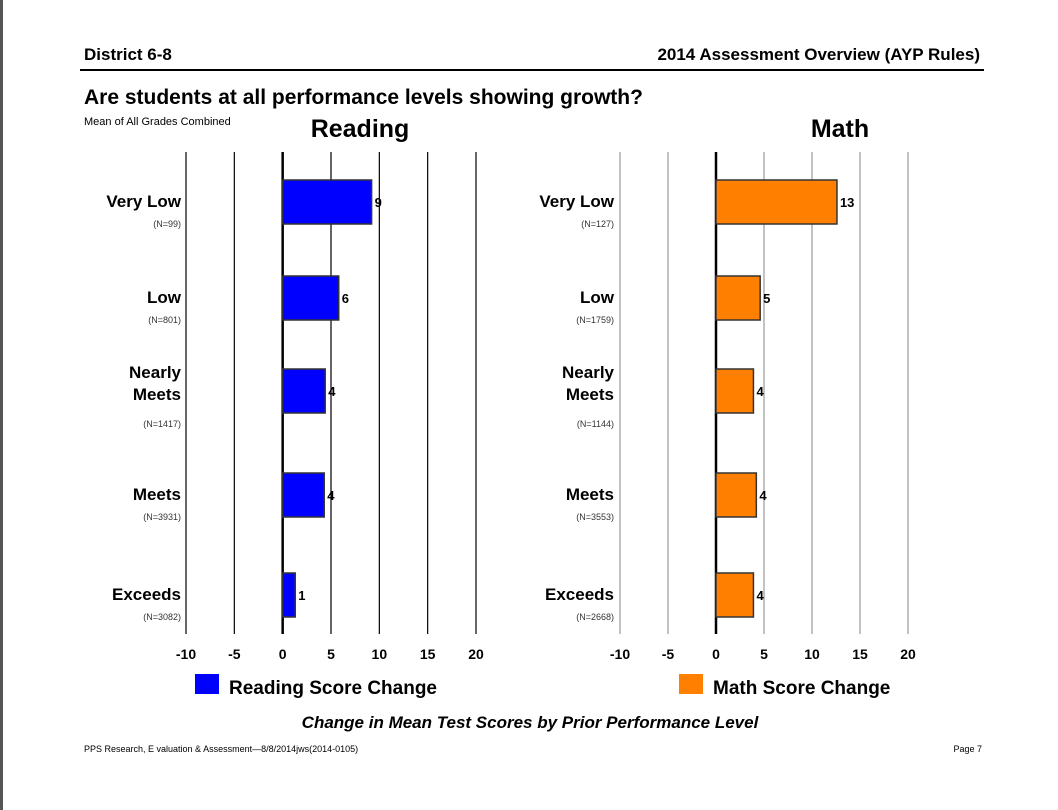  I want to click on legend-label: Math Score Change, so click(801, 688).